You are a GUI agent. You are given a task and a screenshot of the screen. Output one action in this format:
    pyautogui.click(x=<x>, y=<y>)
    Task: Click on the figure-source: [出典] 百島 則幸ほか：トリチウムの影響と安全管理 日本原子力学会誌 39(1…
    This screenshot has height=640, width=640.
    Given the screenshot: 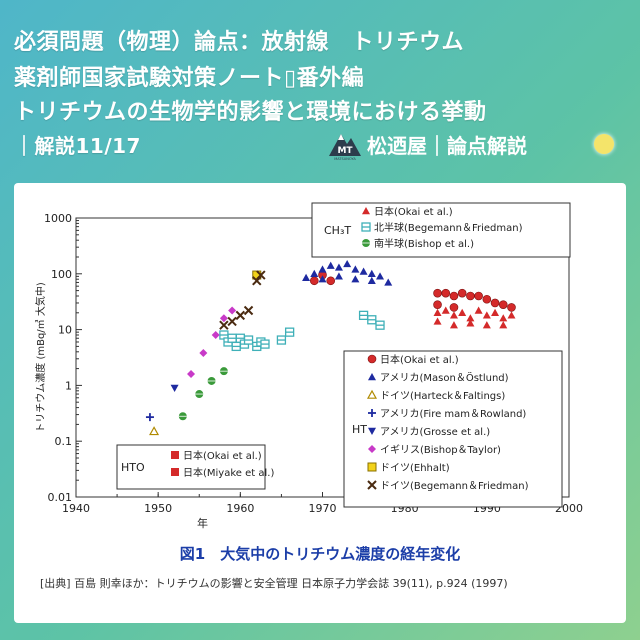 What is the action you would take?
    pyautogui.click(x=274, y=583)
    